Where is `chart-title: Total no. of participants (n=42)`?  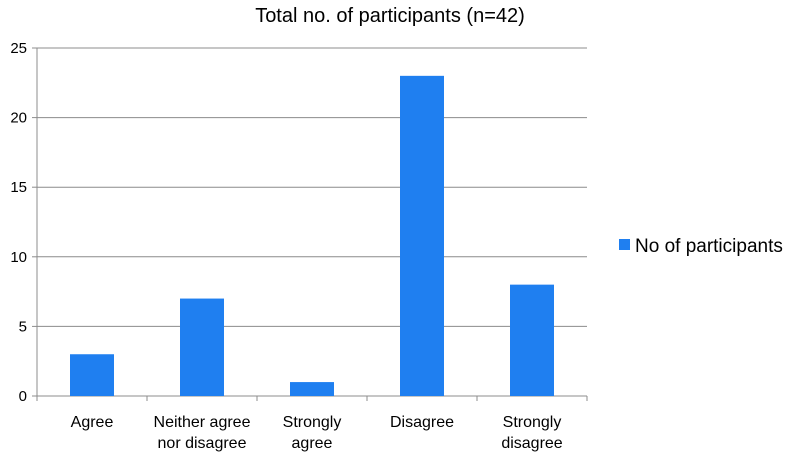 chart-title: Total no. of participants (n=42) is located at coordinates (390, 16).